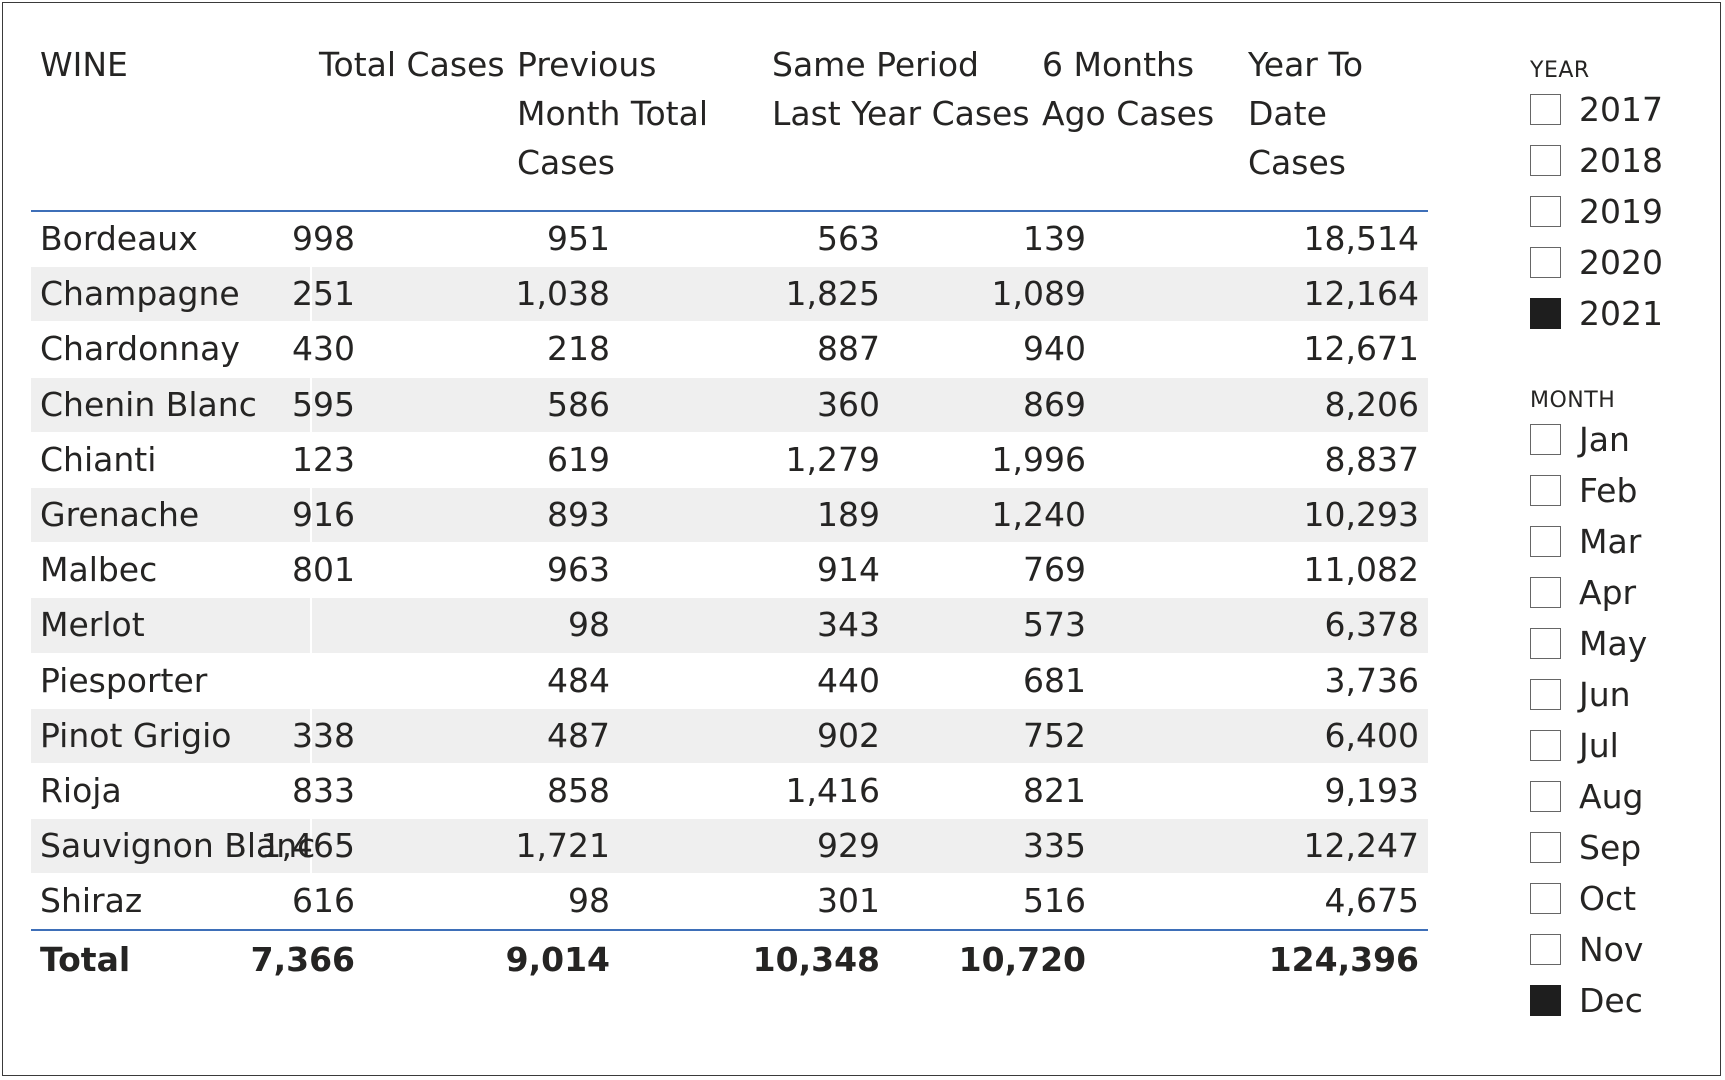  What do you see at coordinates (729, 736) in the screenshot?
I see `table-row: Pinot Grigio 338 487 902 752 6,400` at bounding box center [729, 736].